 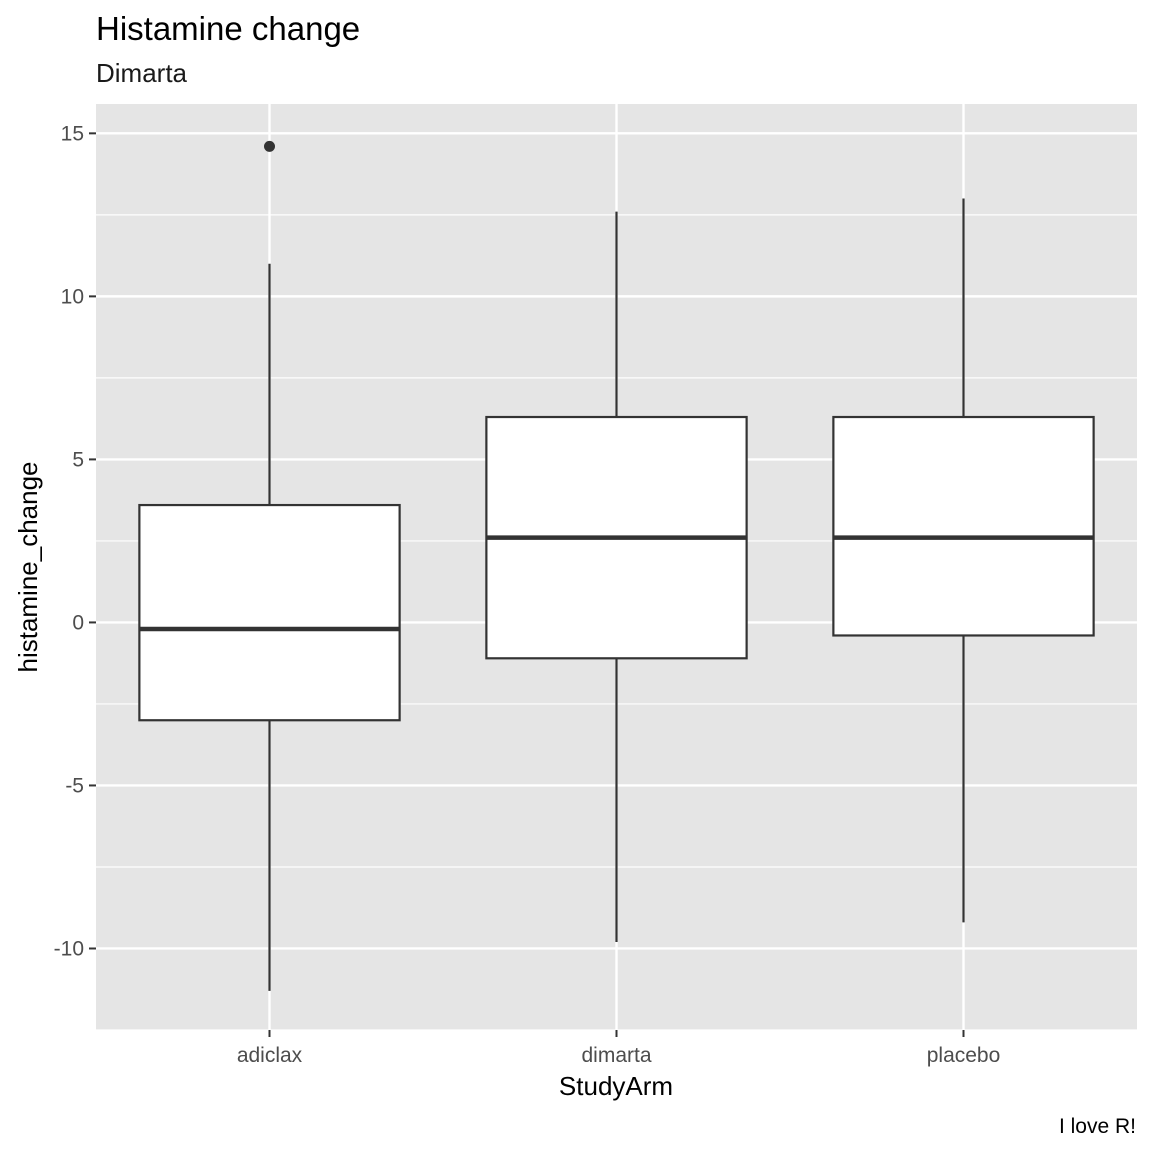 What do you see at coordinates (142, 73) in the screenshot?
I see `chart-subtitle: Dimarta` at bounding box center [142, 73].